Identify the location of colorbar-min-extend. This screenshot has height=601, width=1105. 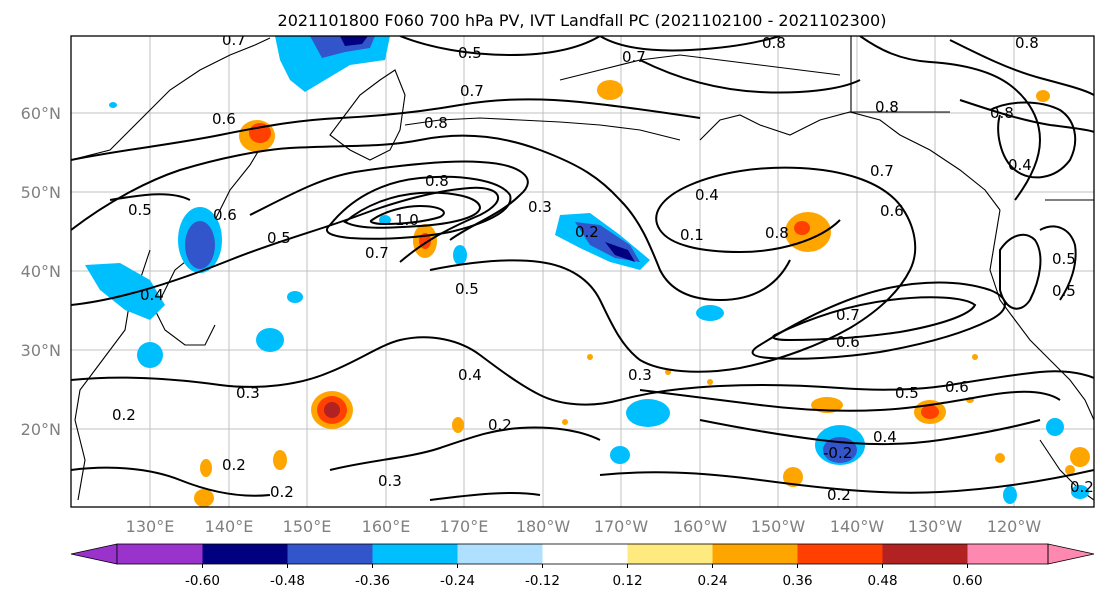
(94, 554).